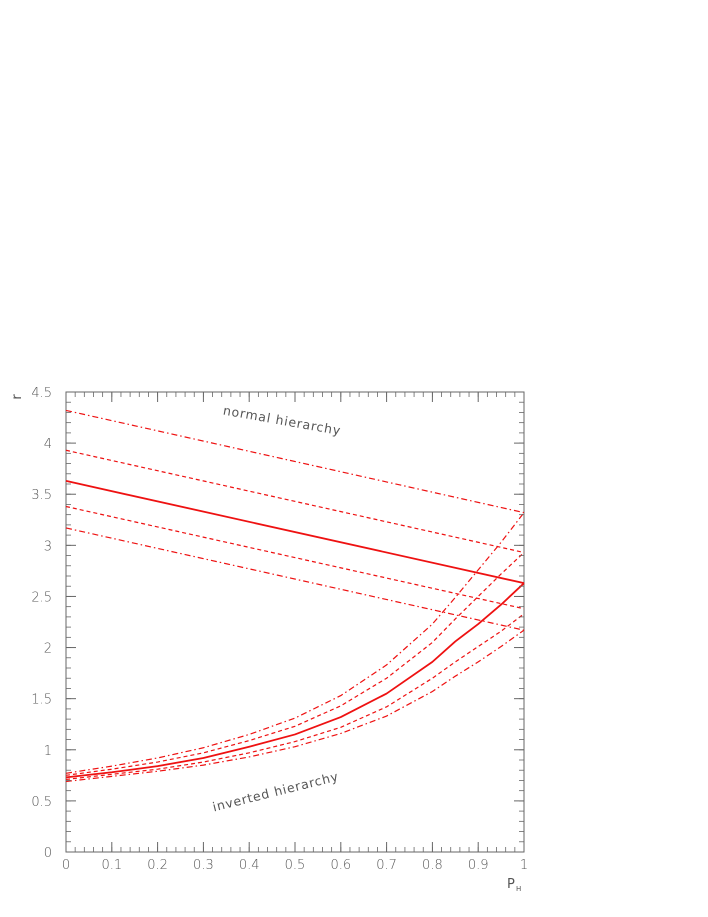 Image resolution: width=708 pixels, height=917 pixels. What do you see at coordinates (41, 700) in the screenshot?
I see `y-tick-label: 1.5` at bounding box center [41, 700].